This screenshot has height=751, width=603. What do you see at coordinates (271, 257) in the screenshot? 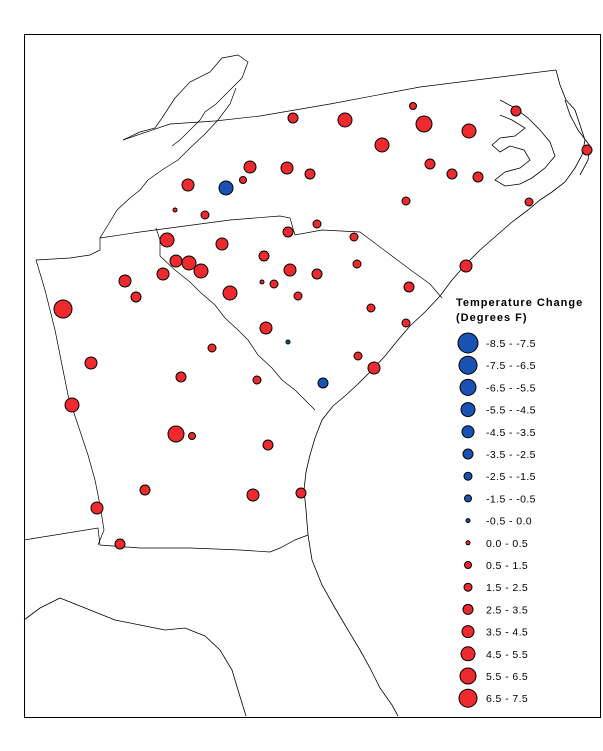
I see `northcarolina-southcarolina-border` at bounding box center [271, 257].